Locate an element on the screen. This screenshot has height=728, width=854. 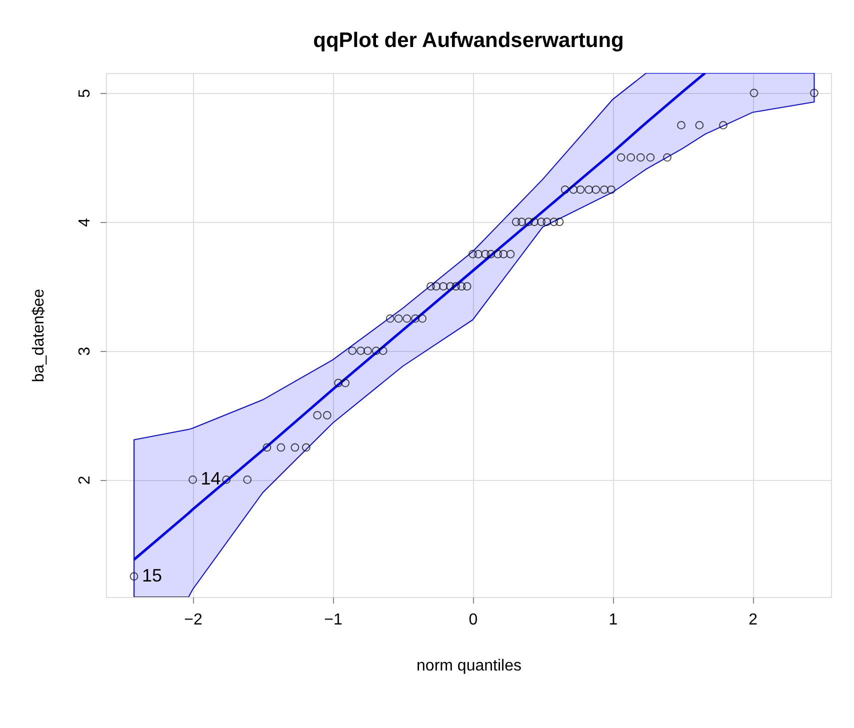
x-tick-label: 2 is located at coordinates (753, 620).